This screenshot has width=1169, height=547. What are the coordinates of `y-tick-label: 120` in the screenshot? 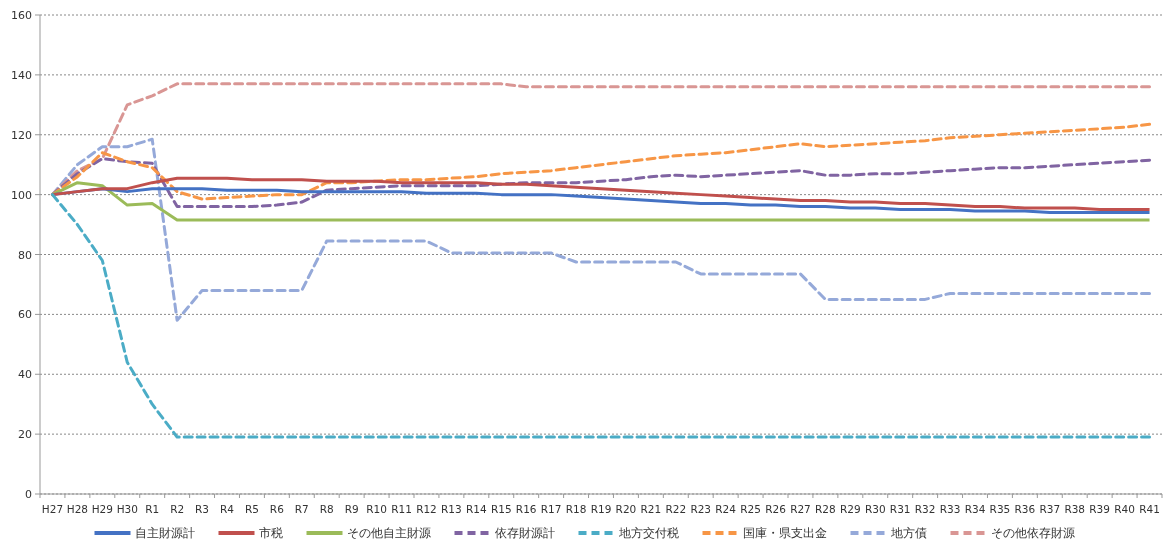 It's located at (21, 135).